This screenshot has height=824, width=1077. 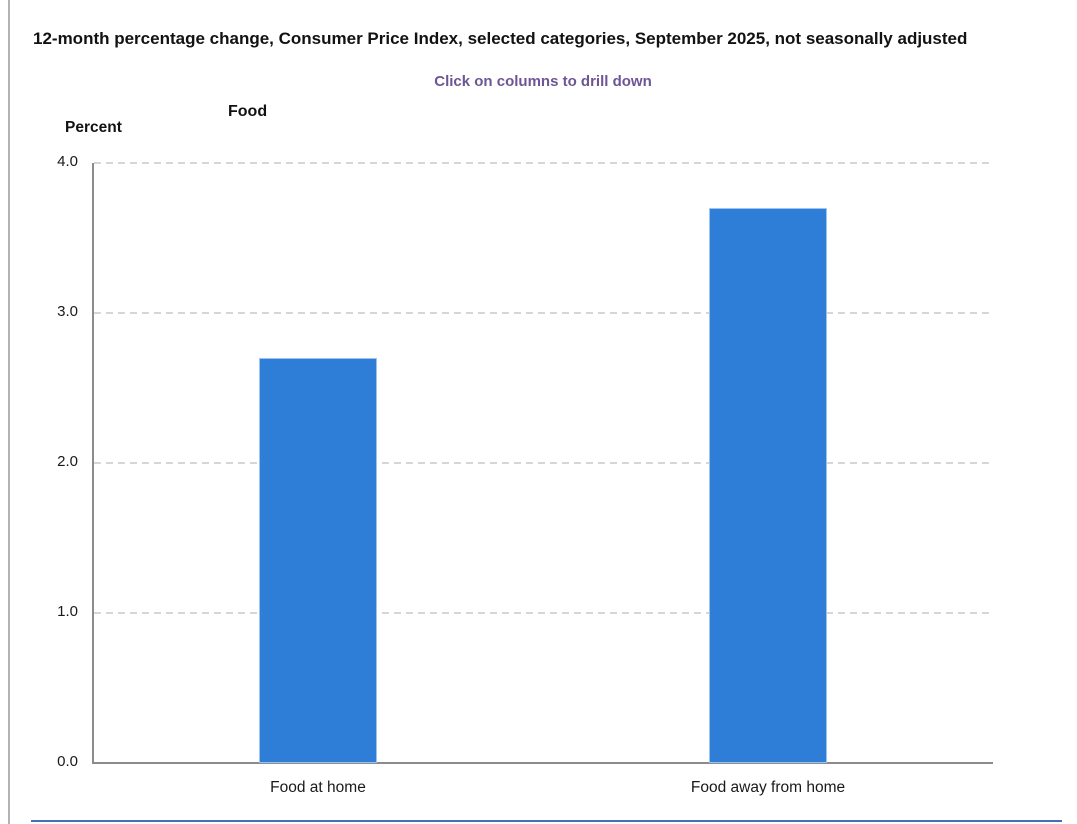 I want to click on bar-food-at-home, so click(x=318, y=560).